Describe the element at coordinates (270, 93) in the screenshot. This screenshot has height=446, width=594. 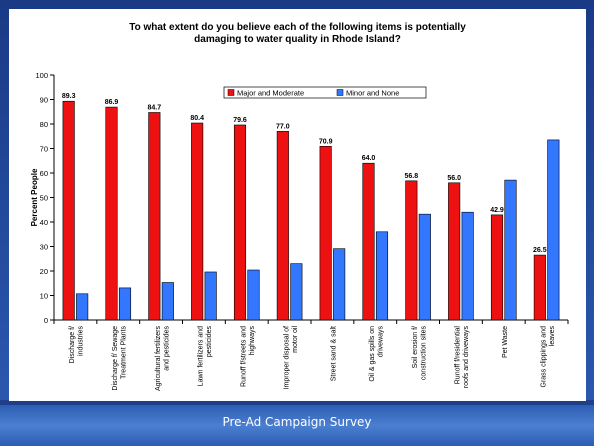
I see `legend-label-major-moderate: Major and Moderate` at that location.